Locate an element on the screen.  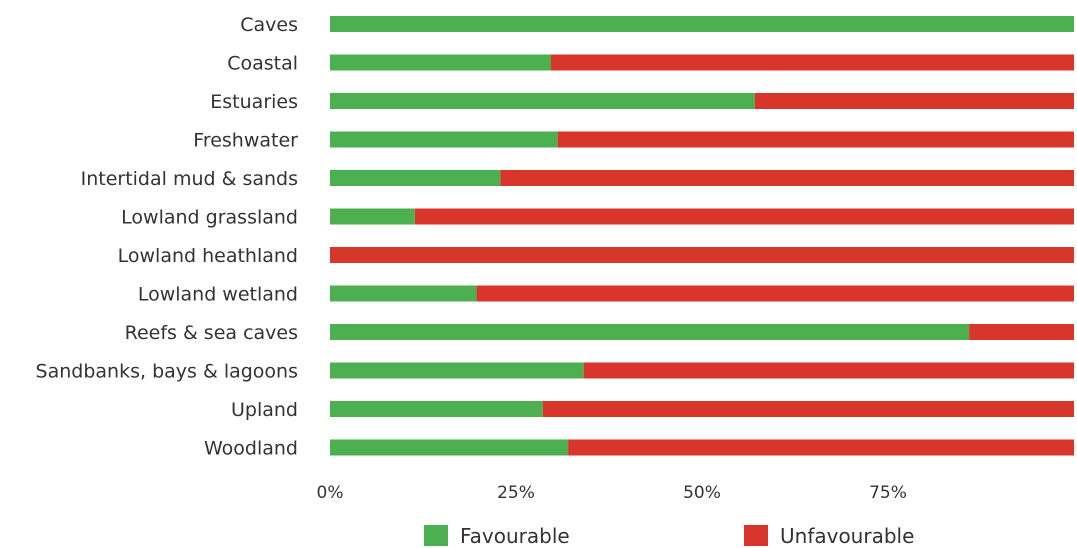
bar-unfavourable-woodland is located at coordinates (821, 447).